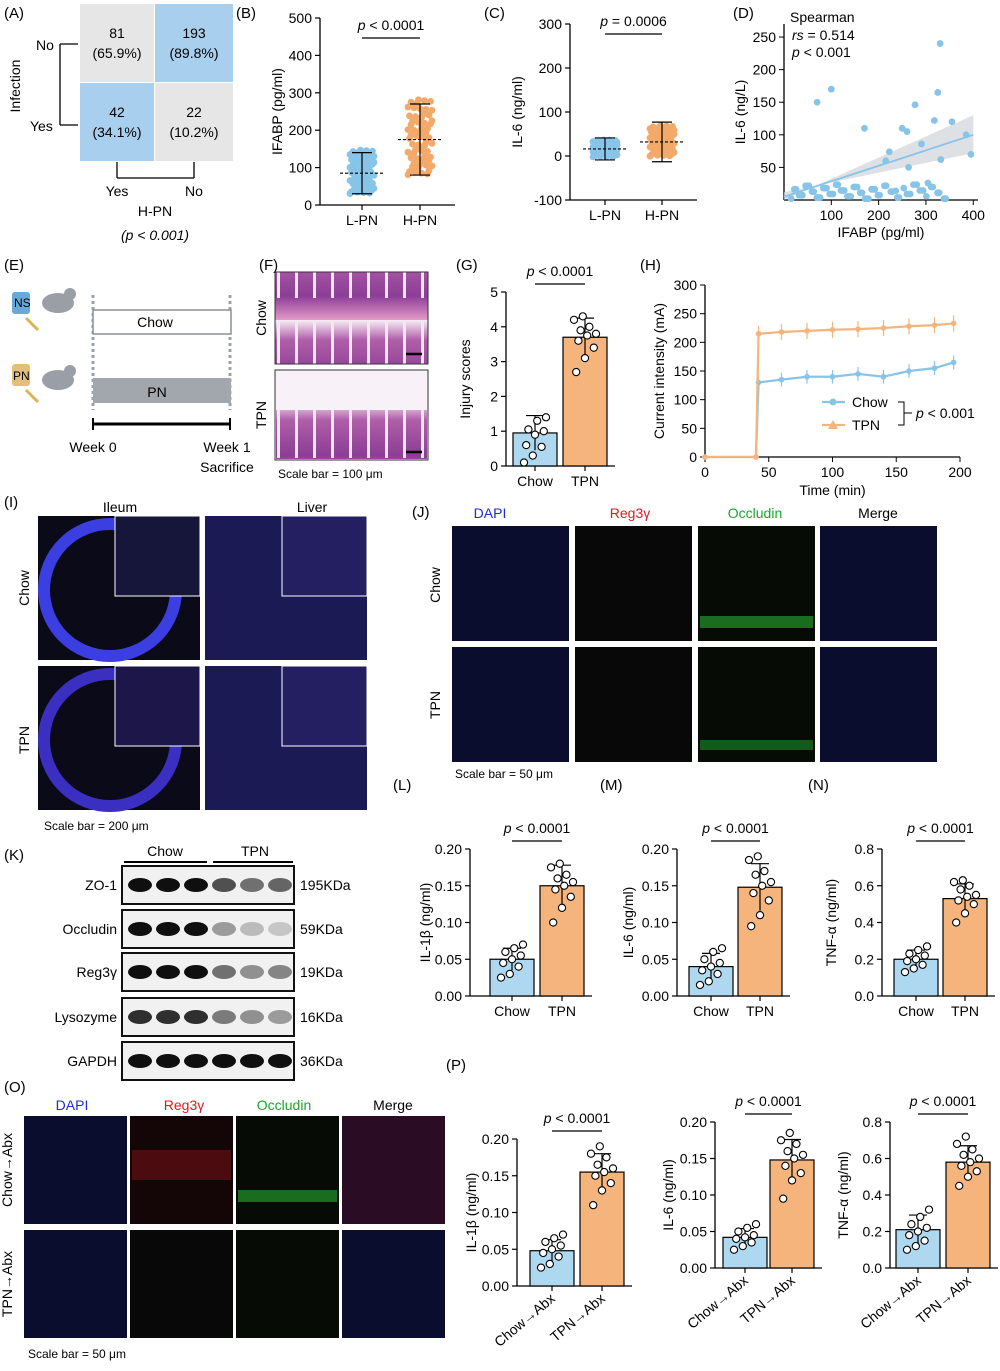 The width and height of the screenshot is (1000, 1371). What do you see at coordinates (321, 1061) in the screenshot?
I see `kda-label: 36KDa` at bounding box center [321, 1061].